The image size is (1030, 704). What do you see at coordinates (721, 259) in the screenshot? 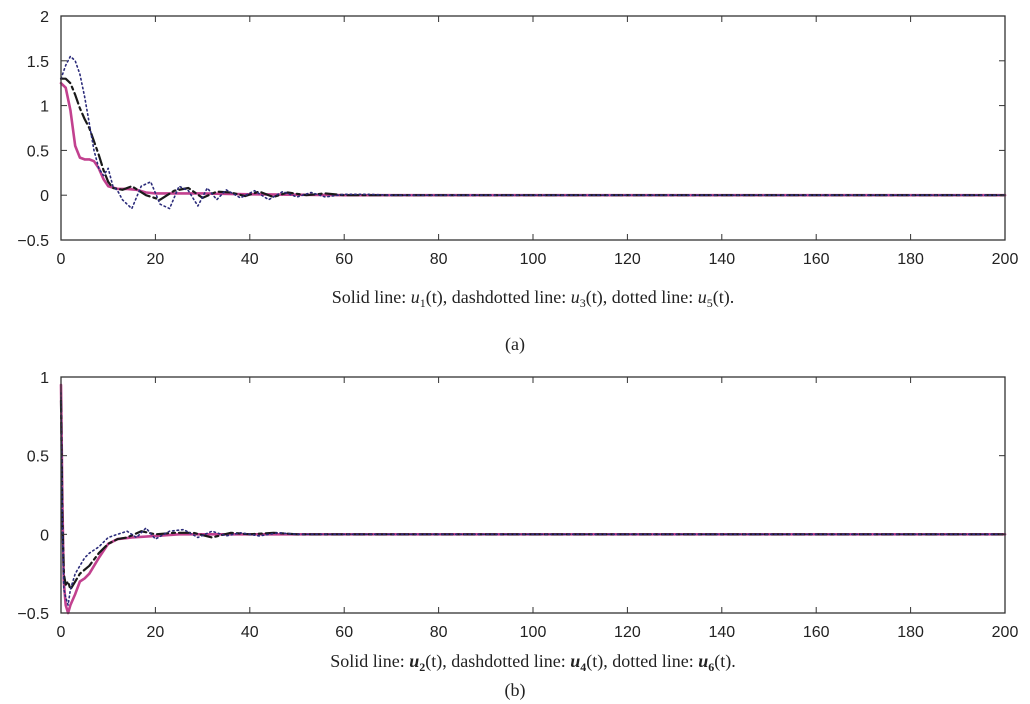
I see `x-tick-label-a-7: 140` at bounding box center [721, 259].